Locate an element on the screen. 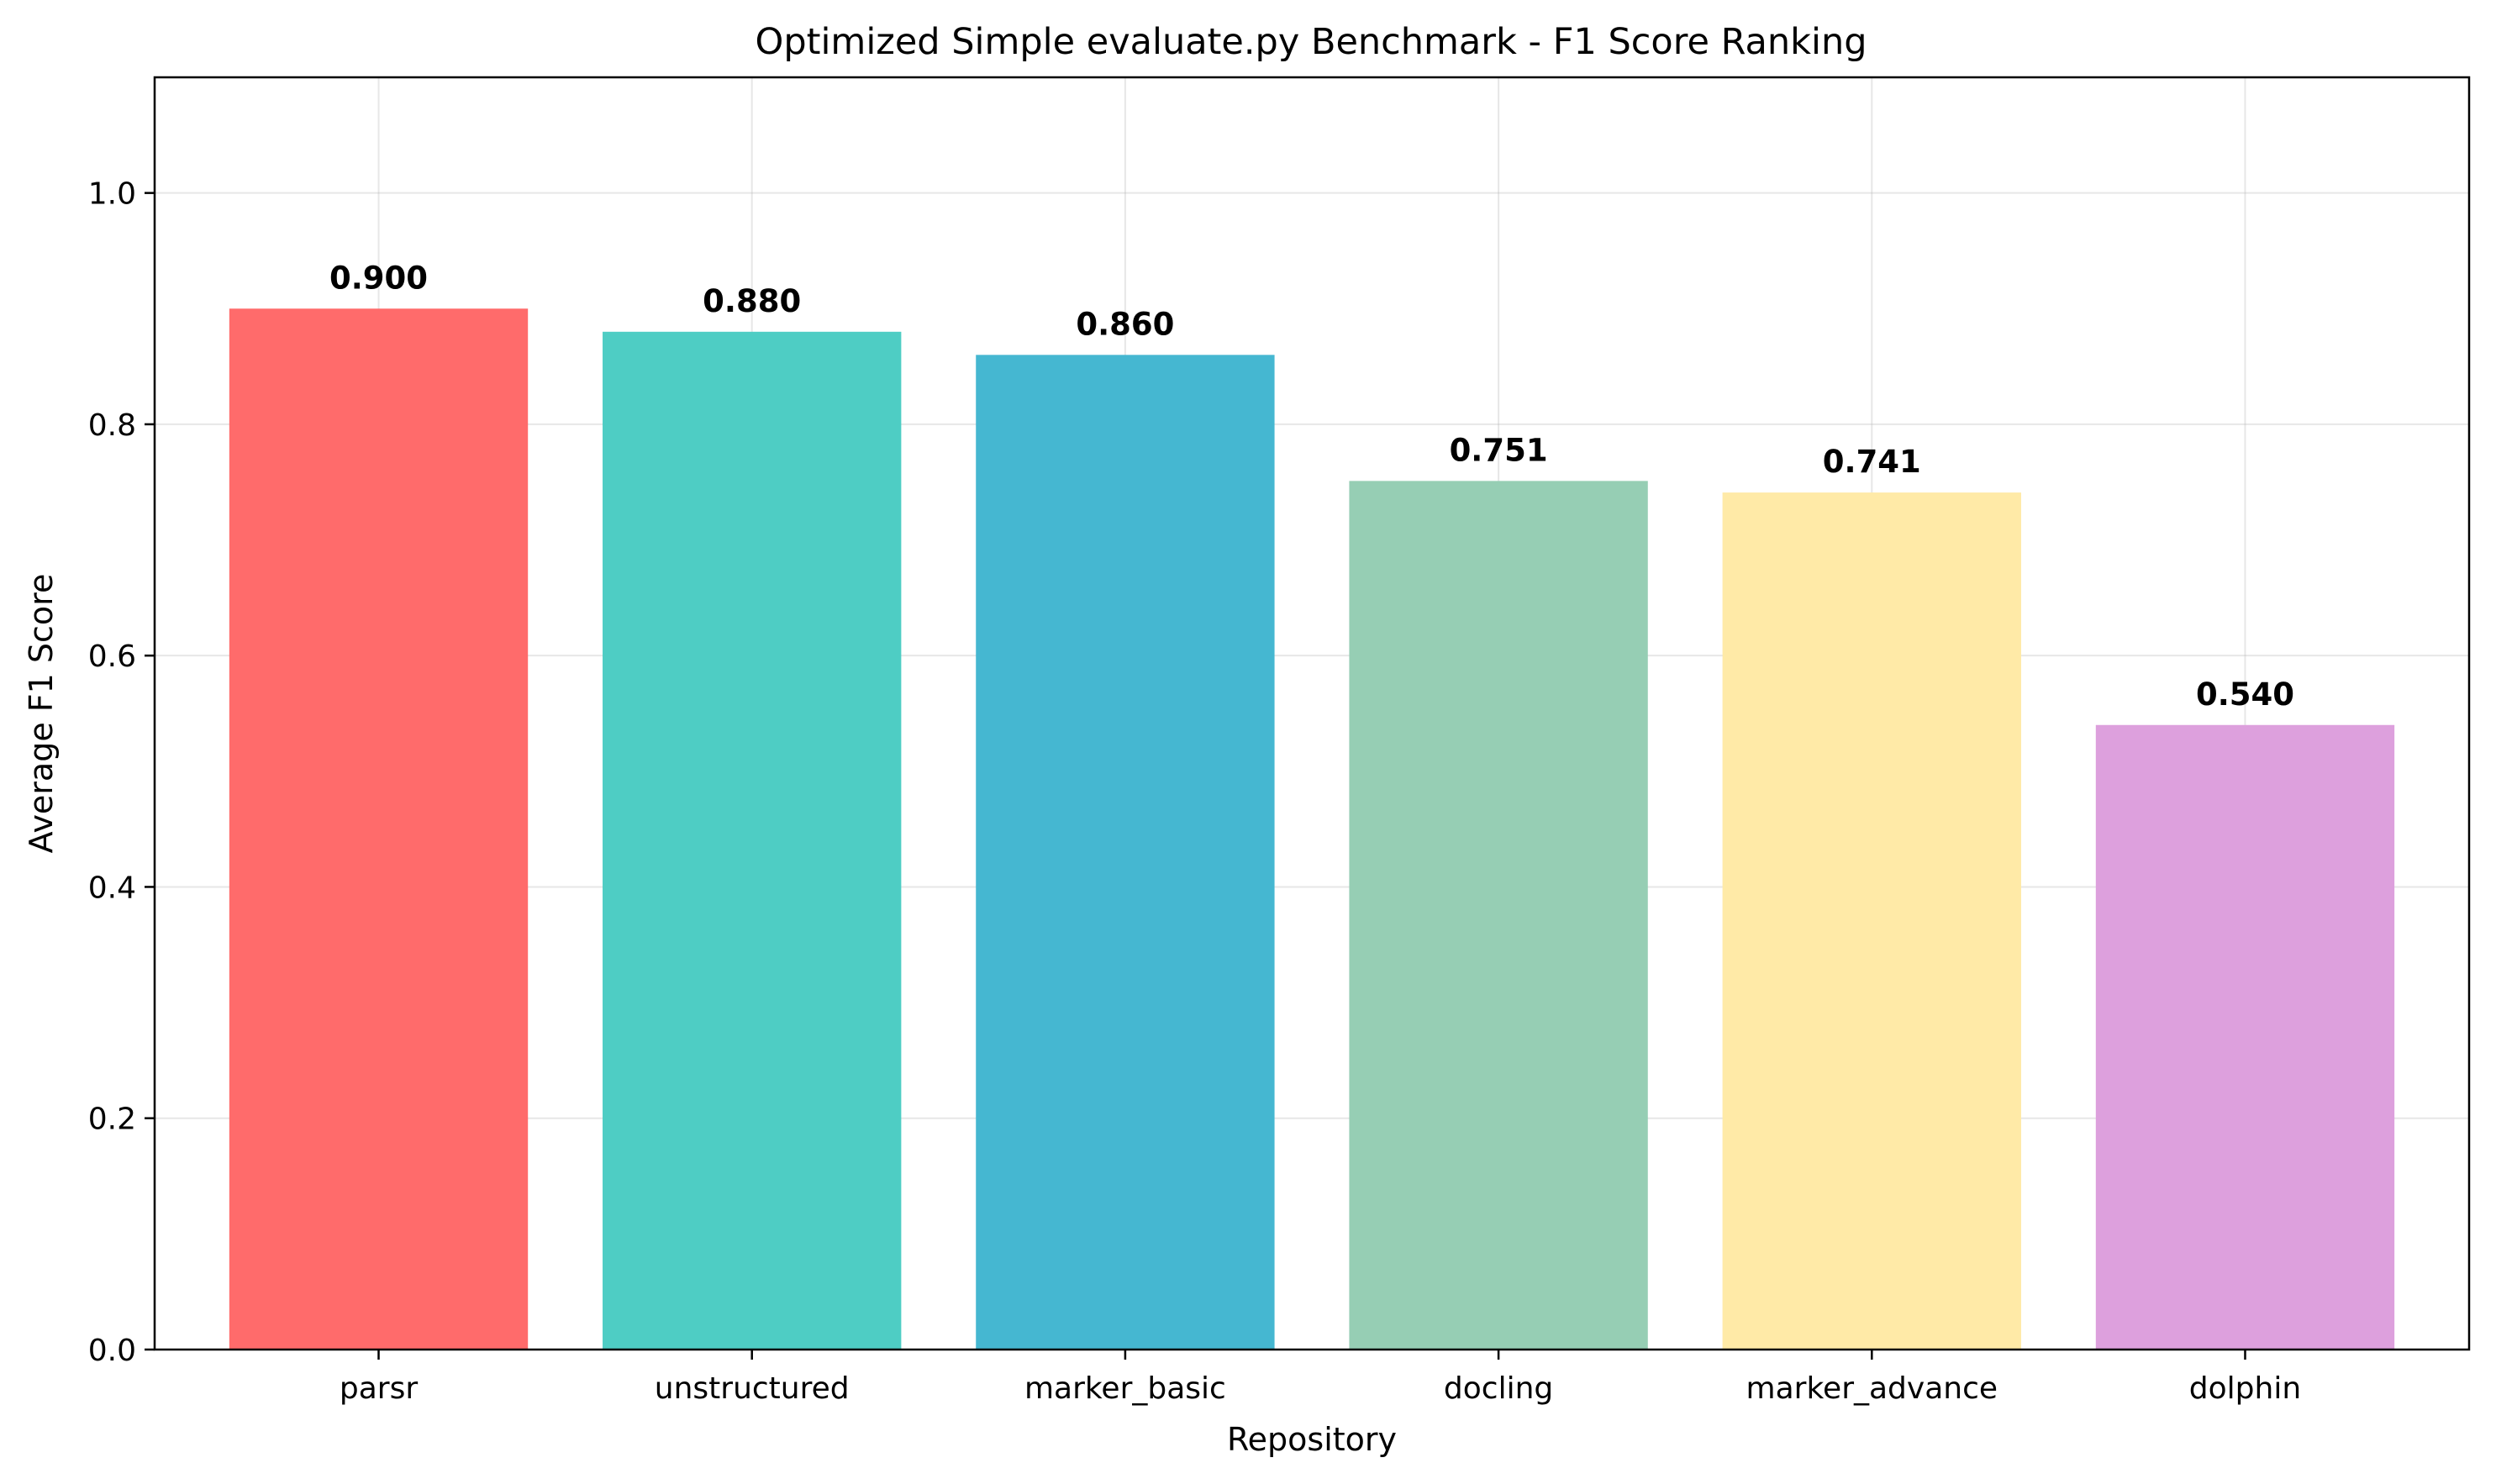 The width and height of the screenshot is (2496, 1484). y-tick-label: 0.8 is located at coordinates (112, 425).